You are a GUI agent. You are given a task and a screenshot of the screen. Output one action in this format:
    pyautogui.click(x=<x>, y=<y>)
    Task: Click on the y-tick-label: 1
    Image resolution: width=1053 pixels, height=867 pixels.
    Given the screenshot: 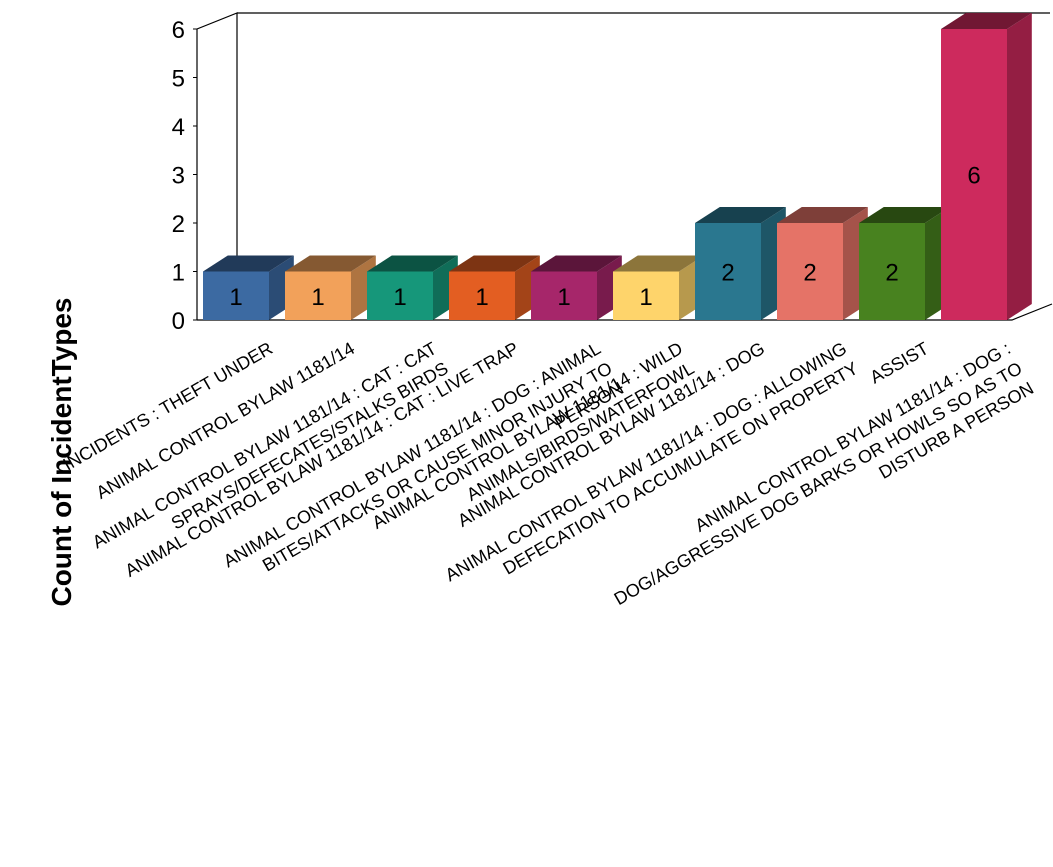 What is the action you would take?
    pyautogui.click(x=178, y=273)
    